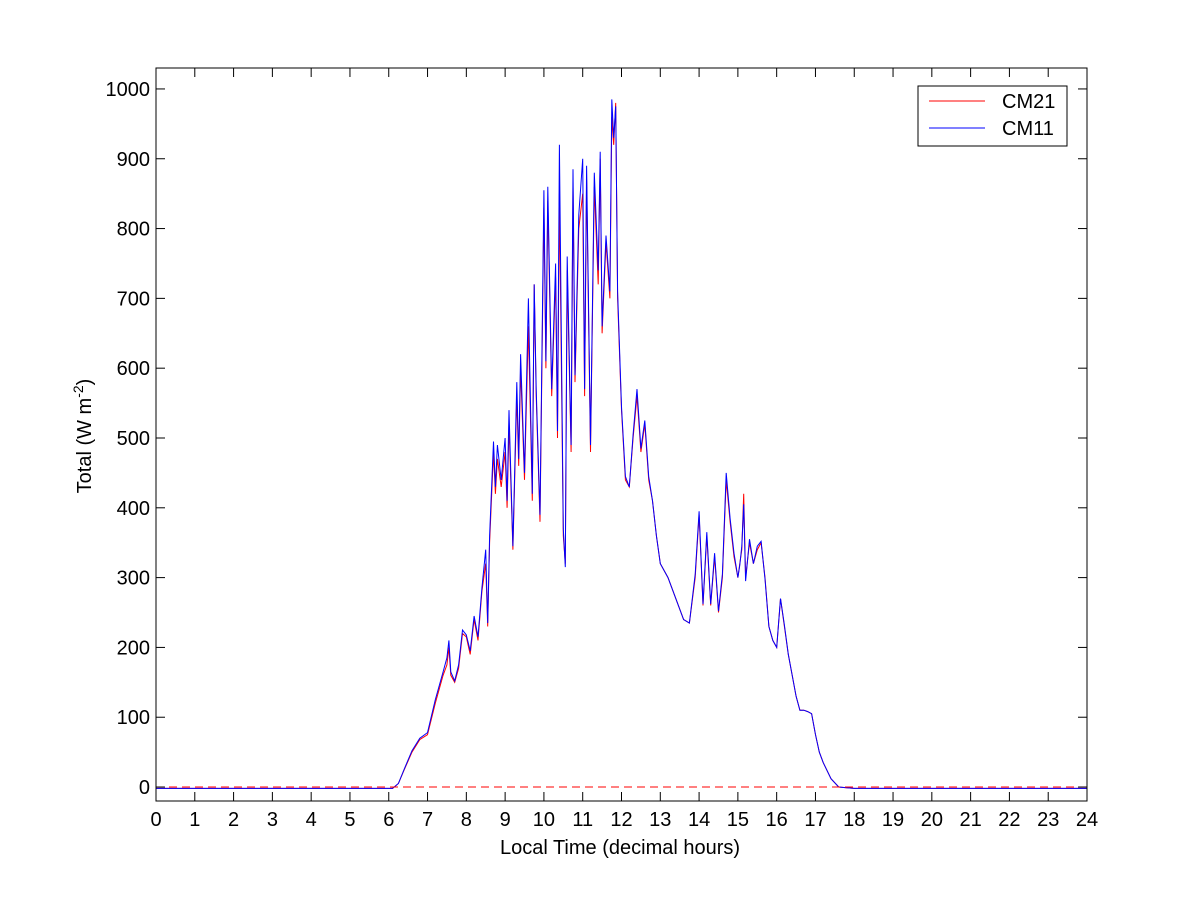  What do you see at coordinates (155, 820) in the screenshot?
I see `x-tick-label: 0` at bounding box center [155, 820].